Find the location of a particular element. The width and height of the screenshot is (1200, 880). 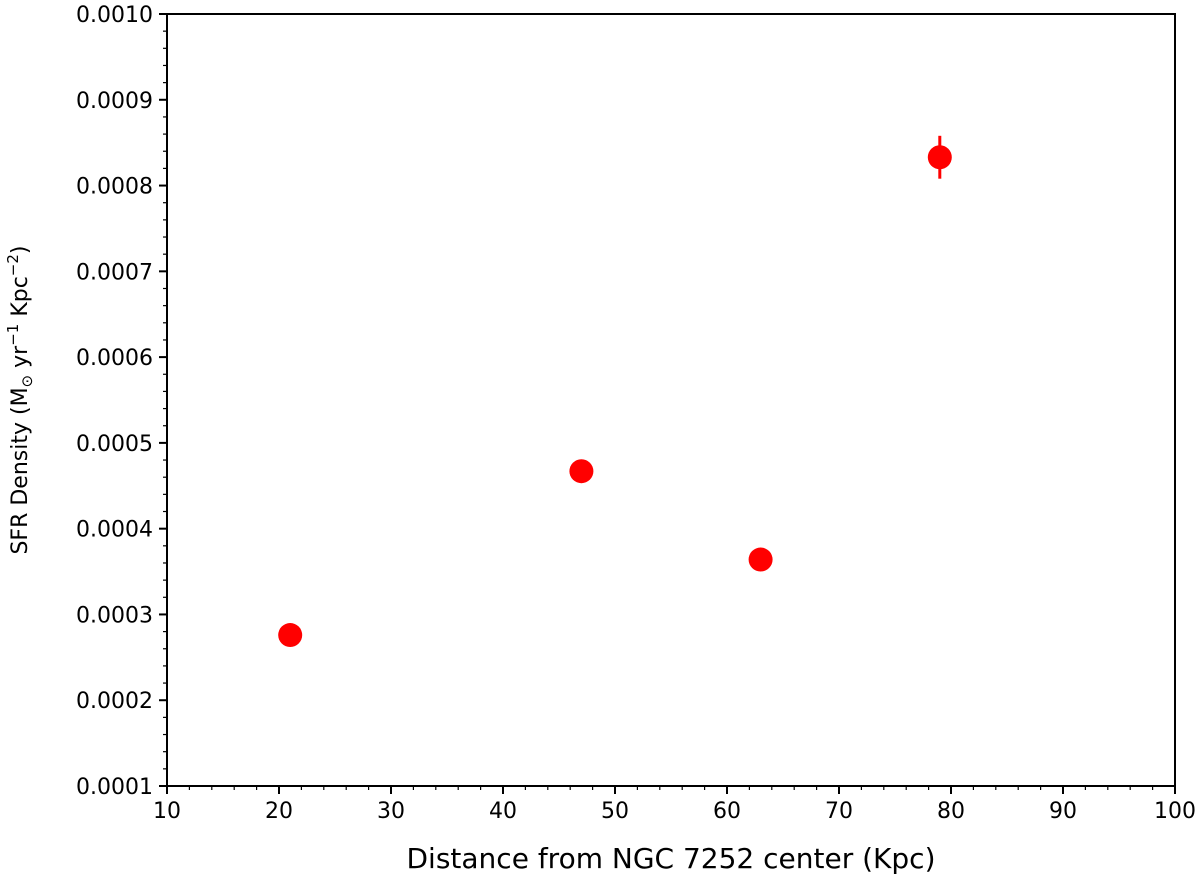

y-label-exp2: −2 is located at coordinates (13, 265).